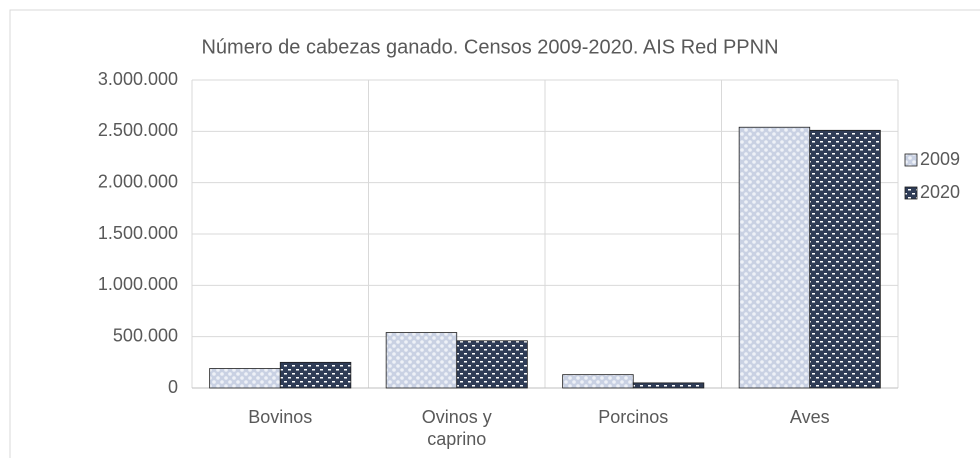 The image size is (980, 458). I want to click on y-tick-label: 3.000.000, so click(138, 79).